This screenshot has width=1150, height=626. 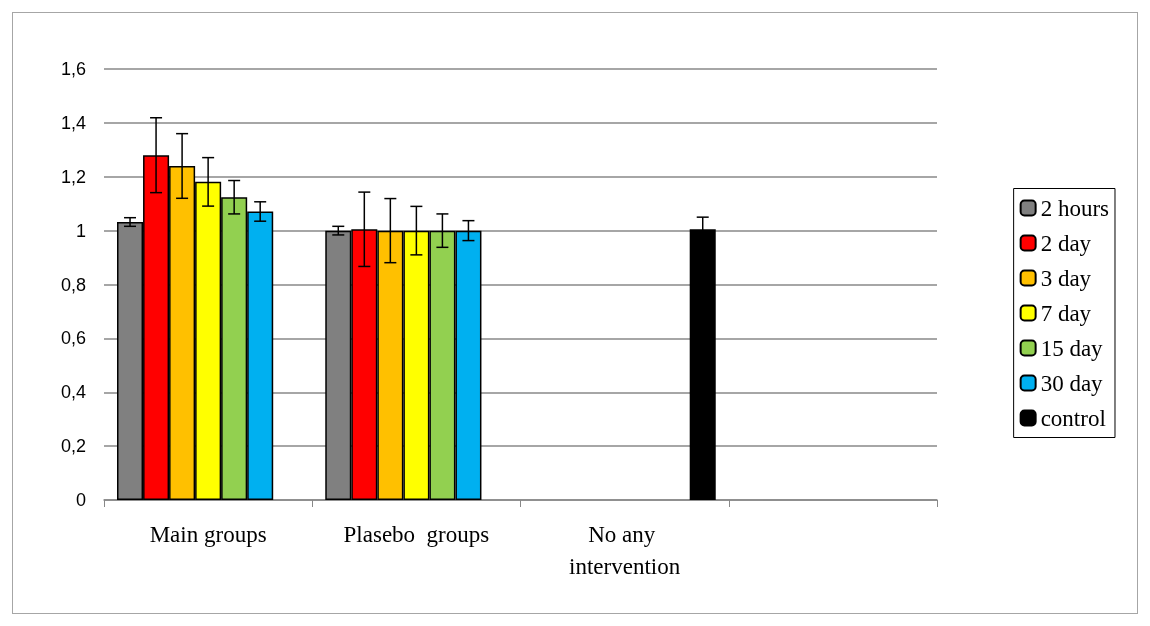 I want to click on y-tick-label: 1,4, so click(x=73, y=122).